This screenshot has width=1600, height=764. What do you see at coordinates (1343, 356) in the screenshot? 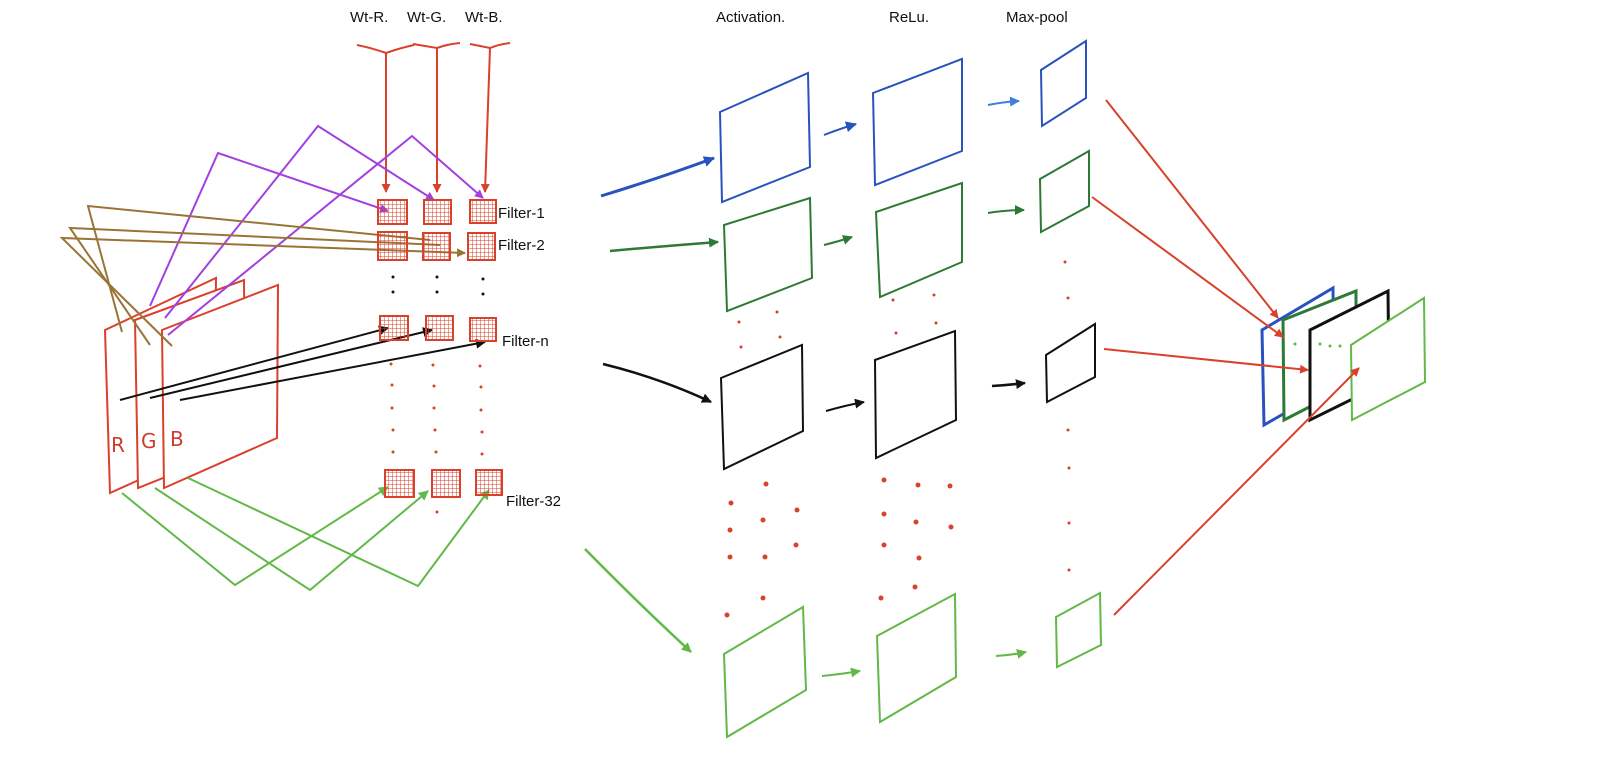
I see `output-stack` at bounding box center [1343, 356].